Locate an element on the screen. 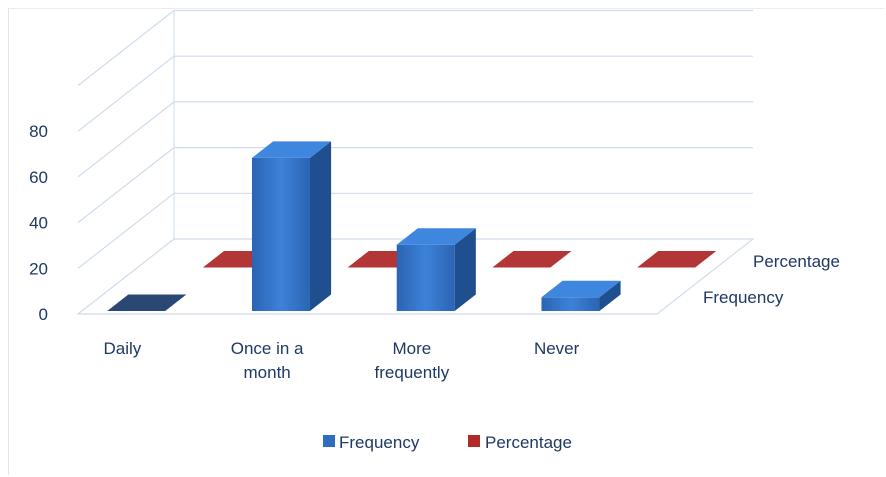  depth-label-percentage: Percentage is located at coordinates (796, 261).